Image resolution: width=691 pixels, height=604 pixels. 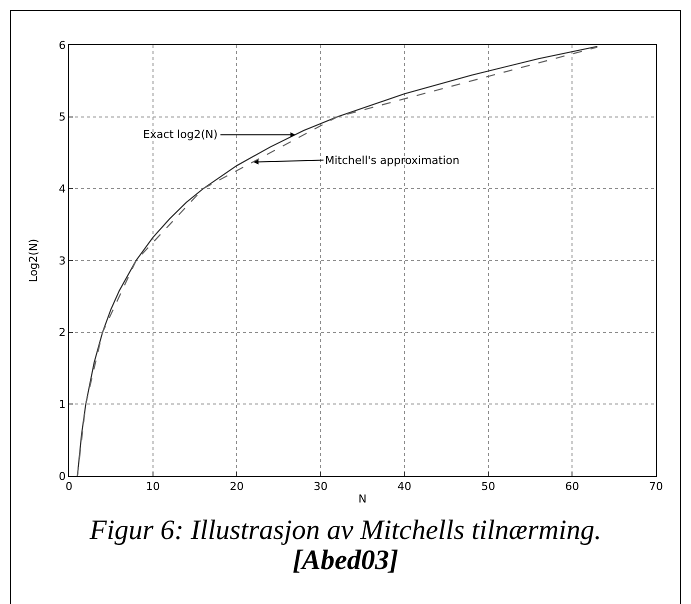 I want to click on x-tick-label: 20, so click(x=237, y=487).